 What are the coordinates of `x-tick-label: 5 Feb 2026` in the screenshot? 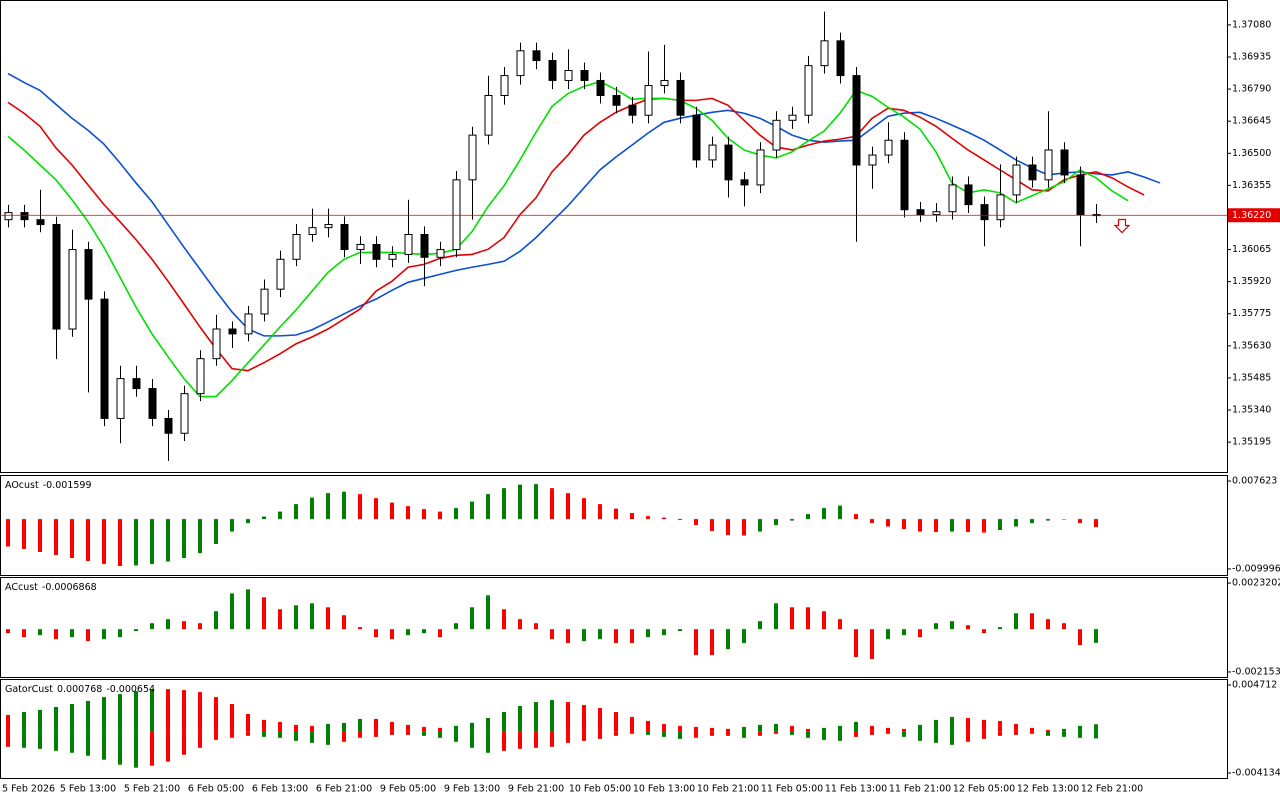 It's located at (28, 789).